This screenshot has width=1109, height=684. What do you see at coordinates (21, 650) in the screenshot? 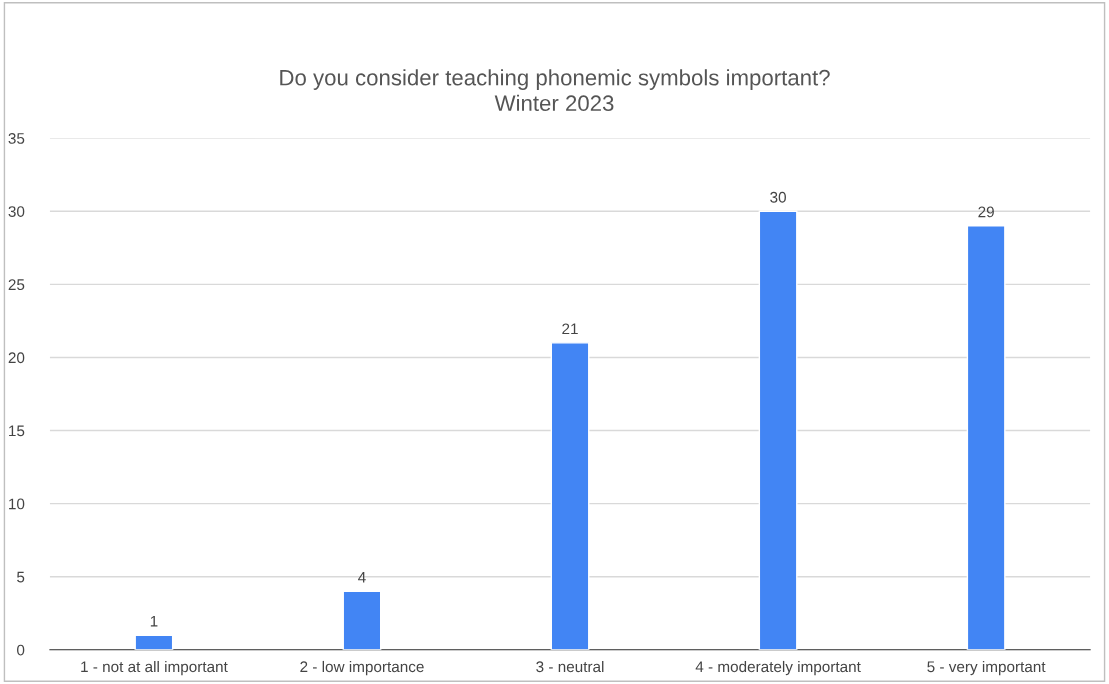
I see `y-tick-label: 0` at bounding box center [21, 650].